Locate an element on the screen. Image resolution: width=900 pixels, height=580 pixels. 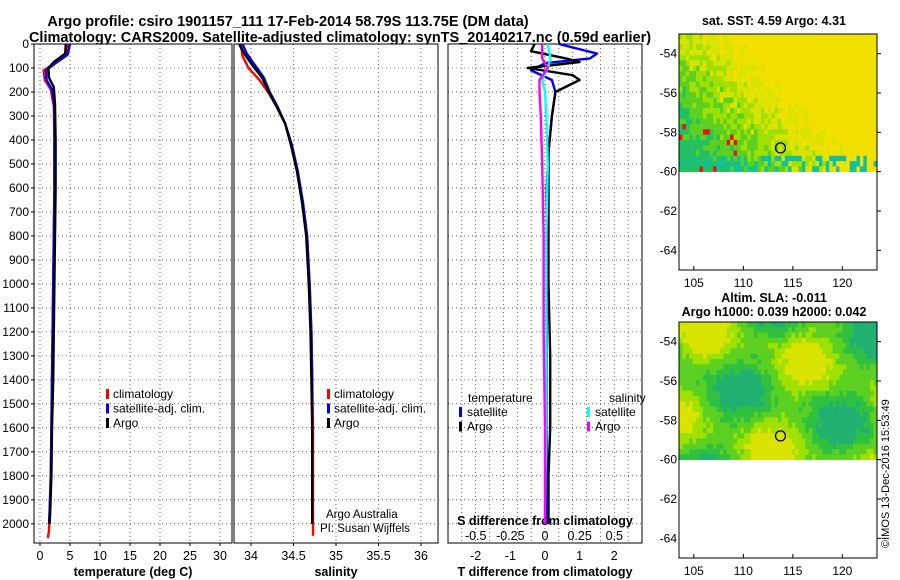
depth-tick-label: 600 is located at coordinates (19, 188).